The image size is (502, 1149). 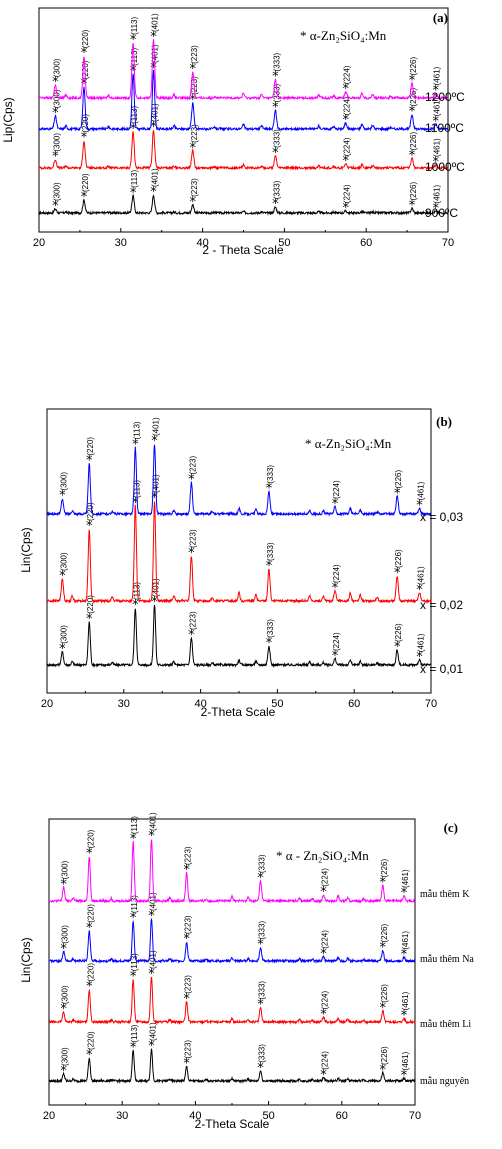 I want to click on series-label-x001: x = 0,01, so click(x=441, y=669).